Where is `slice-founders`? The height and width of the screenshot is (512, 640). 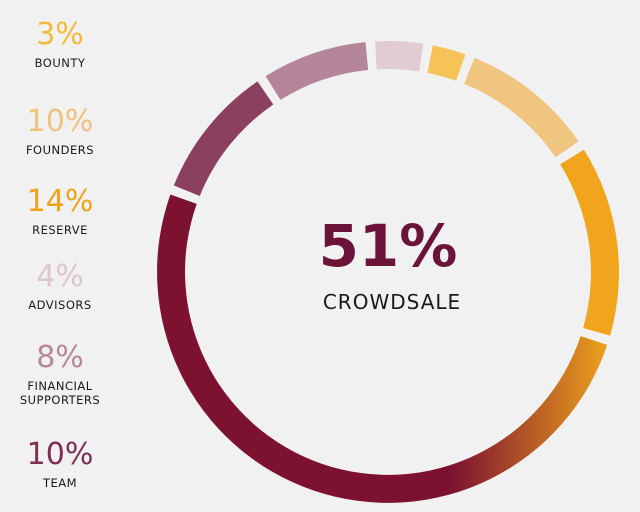 slice-founders is located at coordinates (521, 107).